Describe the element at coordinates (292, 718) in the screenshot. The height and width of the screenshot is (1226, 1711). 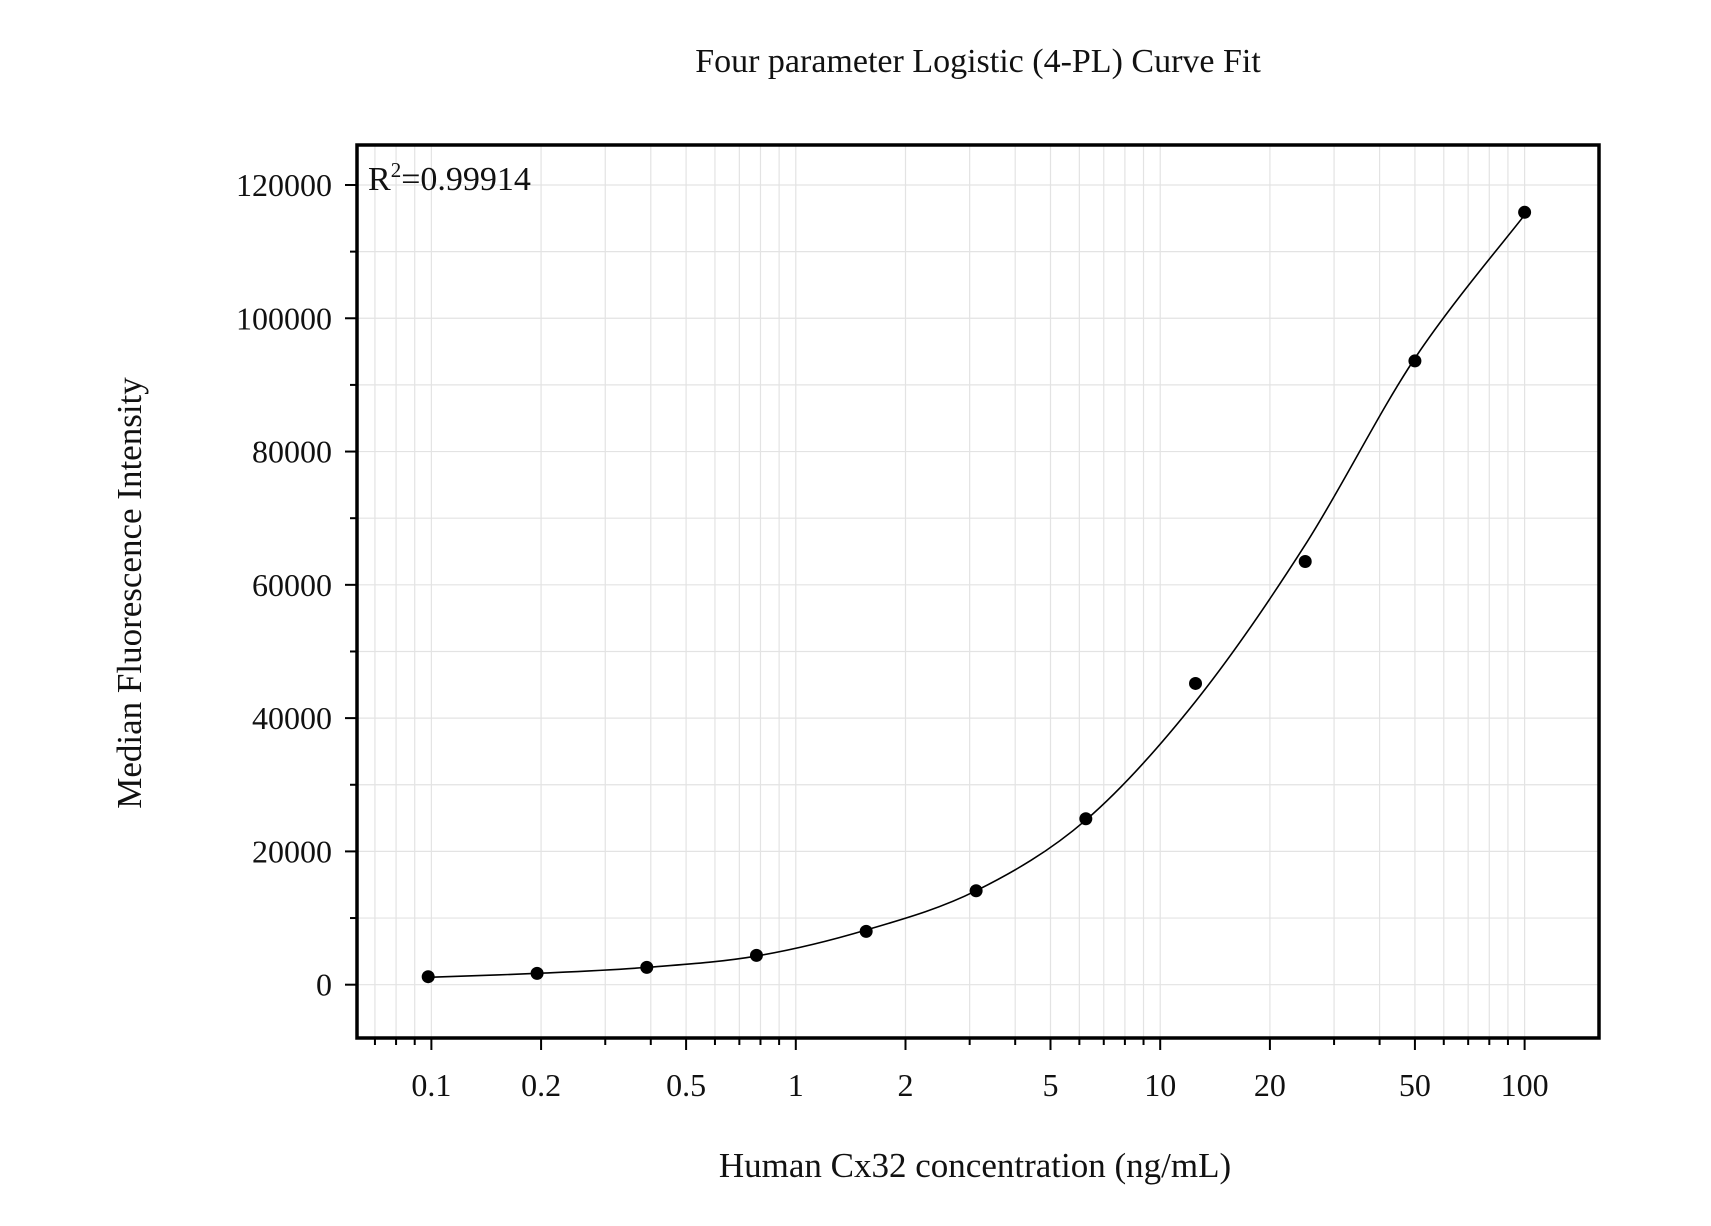
I see `y-tick-label: 40000` at that location.